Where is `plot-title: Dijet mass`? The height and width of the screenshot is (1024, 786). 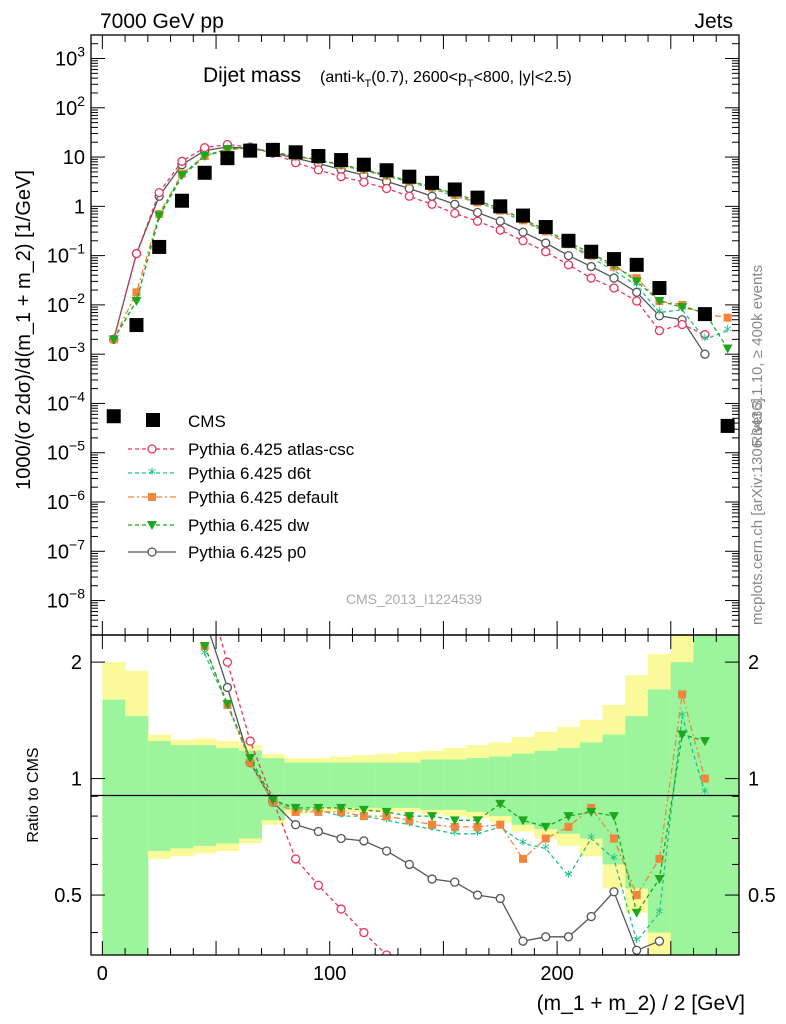
plot-title: Dijet mass is located at coordinates (252, 75).